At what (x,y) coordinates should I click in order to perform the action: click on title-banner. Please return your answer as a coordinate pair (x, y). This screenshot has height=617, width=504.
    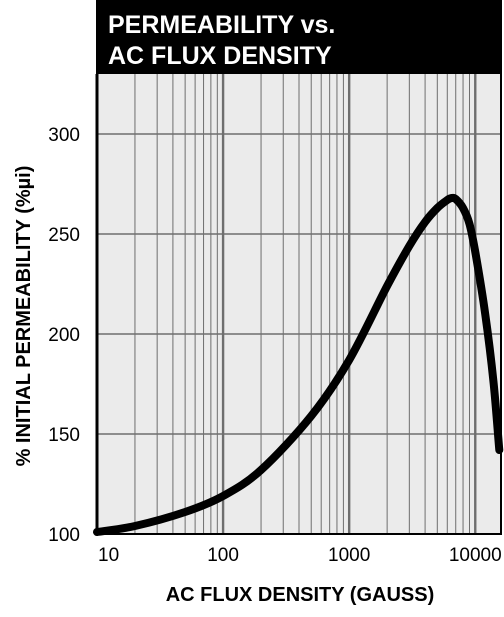
    Looking at the image, I should click on (299, 37).